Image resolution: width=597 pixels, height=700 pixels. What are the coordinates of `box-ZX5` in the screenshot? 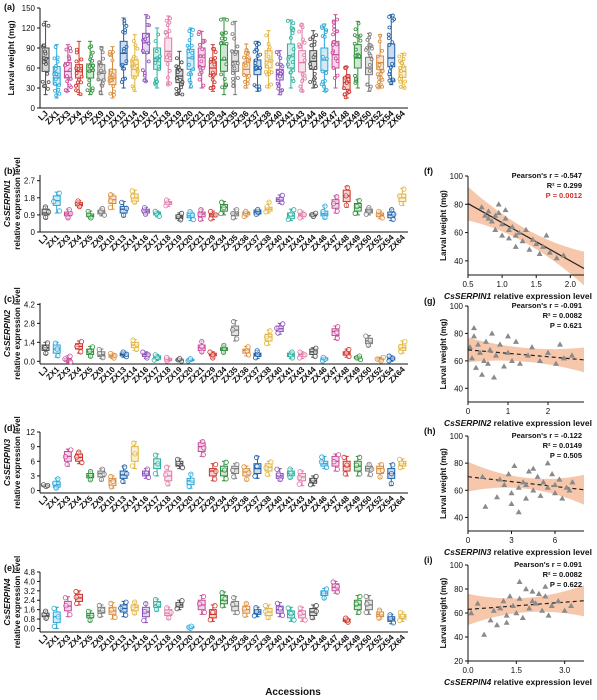 It's located at (90, 615).